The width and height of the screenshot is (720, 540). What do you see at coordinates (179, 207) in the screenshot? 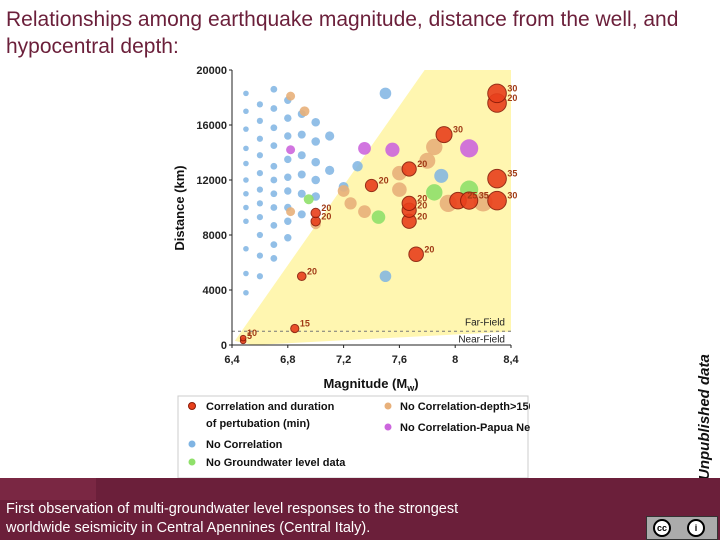
I see `y-axis-label: Distance (km)` at bounding box center [179, 207].